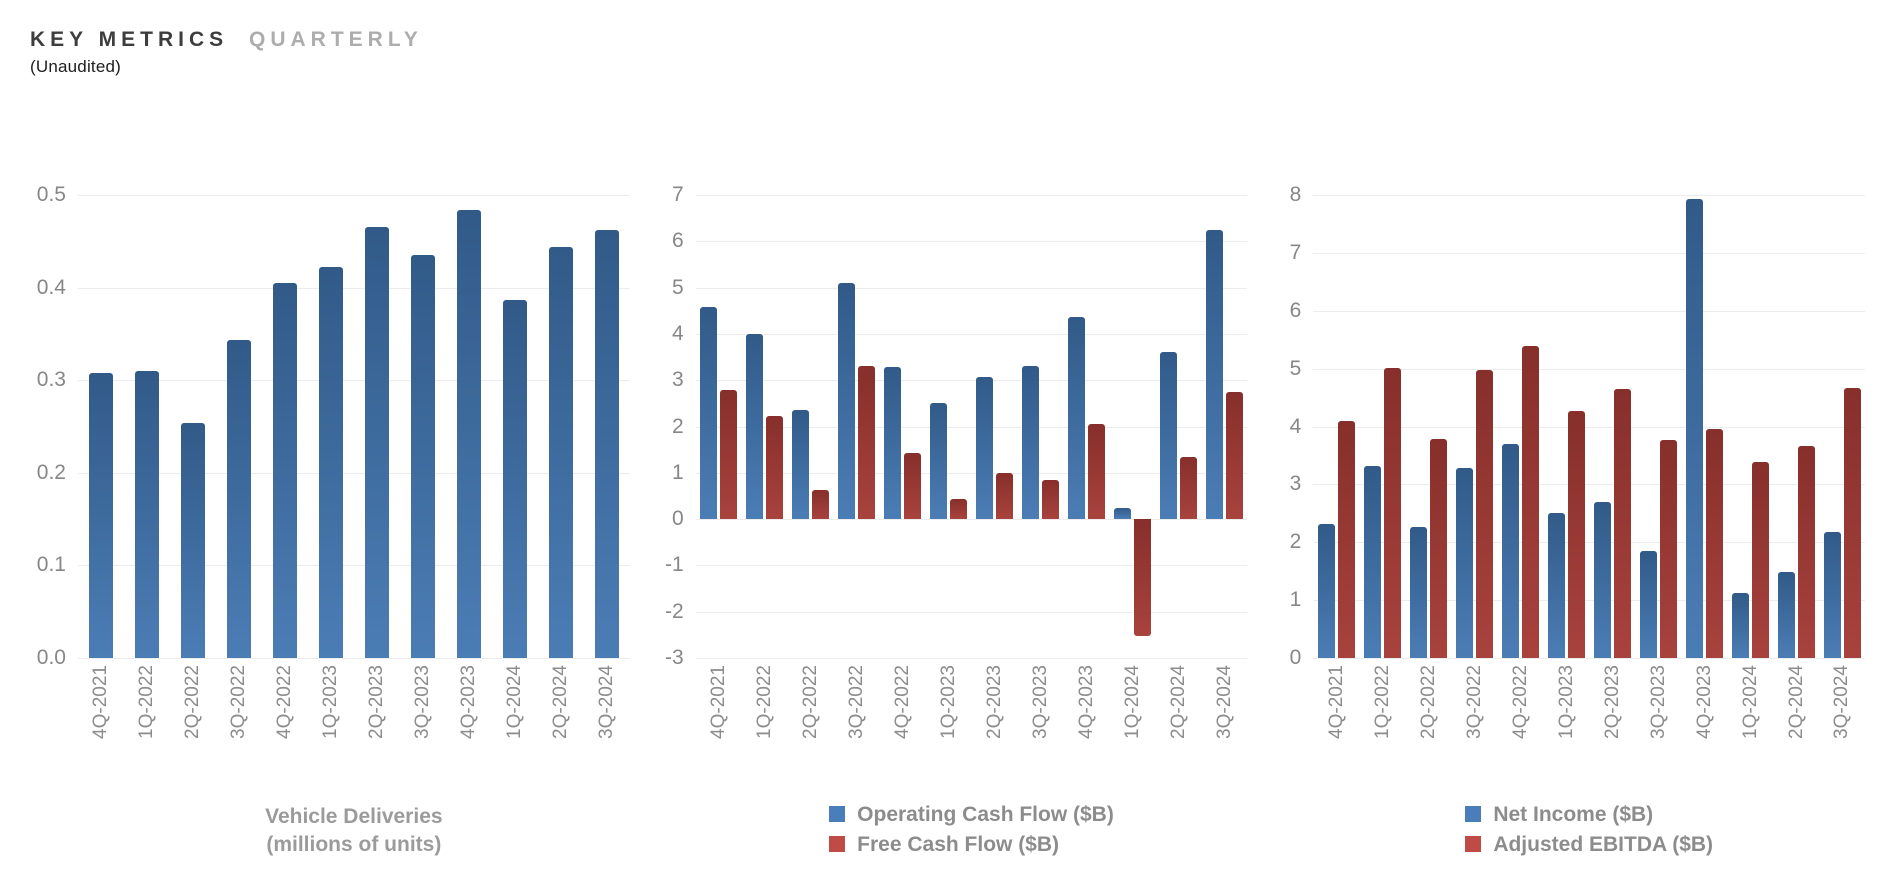  I want to click on x-axis-column: 2Q-2022, so click(193, 724).